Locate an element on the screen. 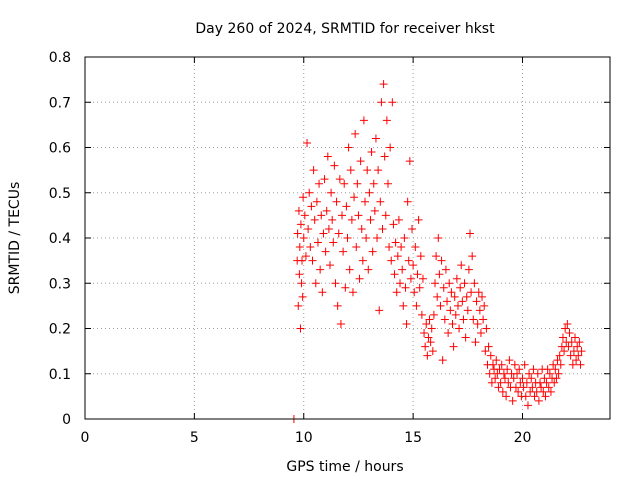 The image size is (640, 480). x-tick-label: 15 is located at coordinates (413, 438).